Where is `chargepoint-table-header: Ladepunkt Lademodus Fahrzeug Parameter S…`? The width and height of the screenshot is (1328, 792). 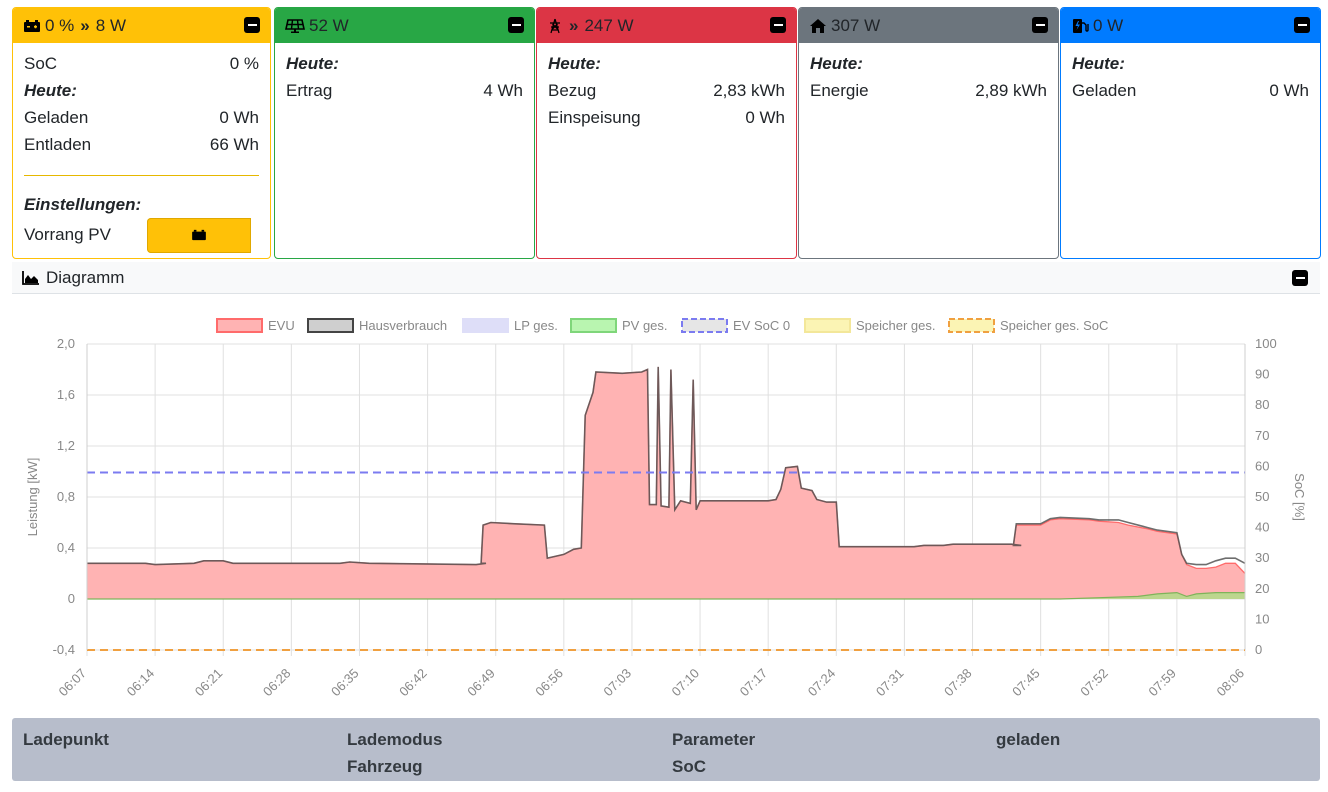
chargepoint-table-header: Ladepunkt Lademodus Fahrzeug Parameter S… is located at coordinates (666, 749).